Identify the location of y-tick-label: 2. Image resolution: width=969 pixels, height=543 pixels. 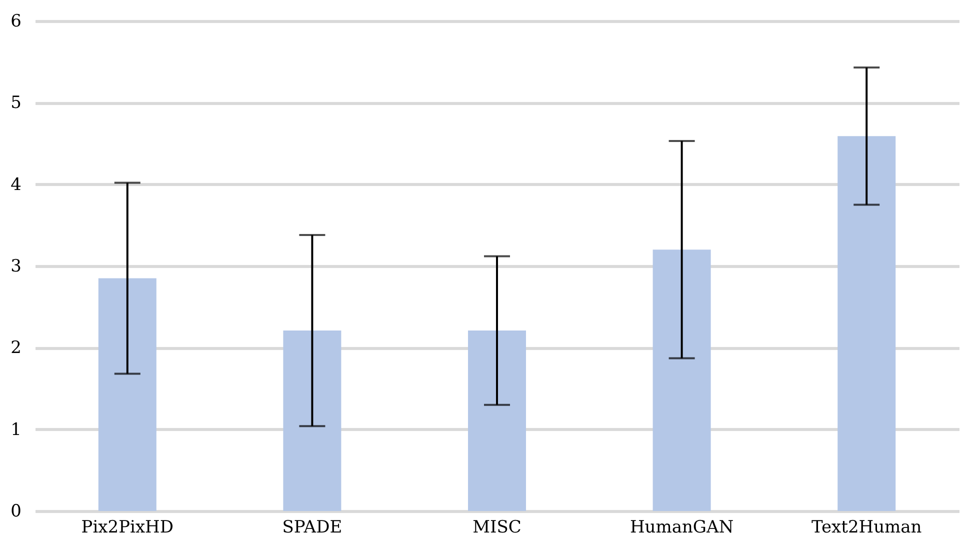
(16, 348).